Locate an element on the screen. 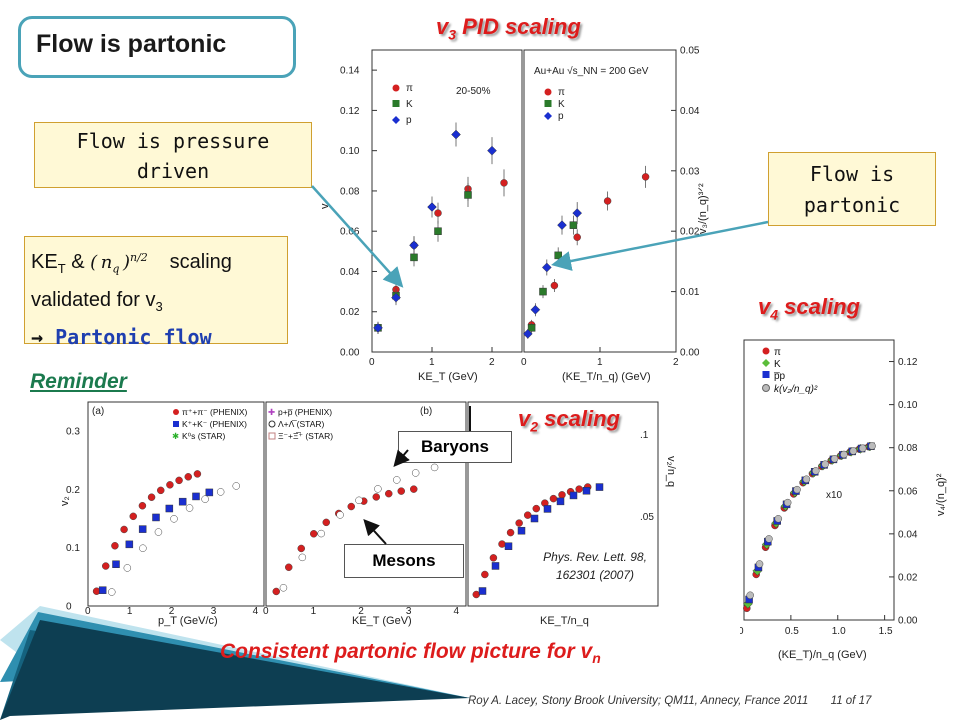 Image resolution: width=960 pixels, height=720 pixels. svg-text: p is located at coordinates (409, 120).